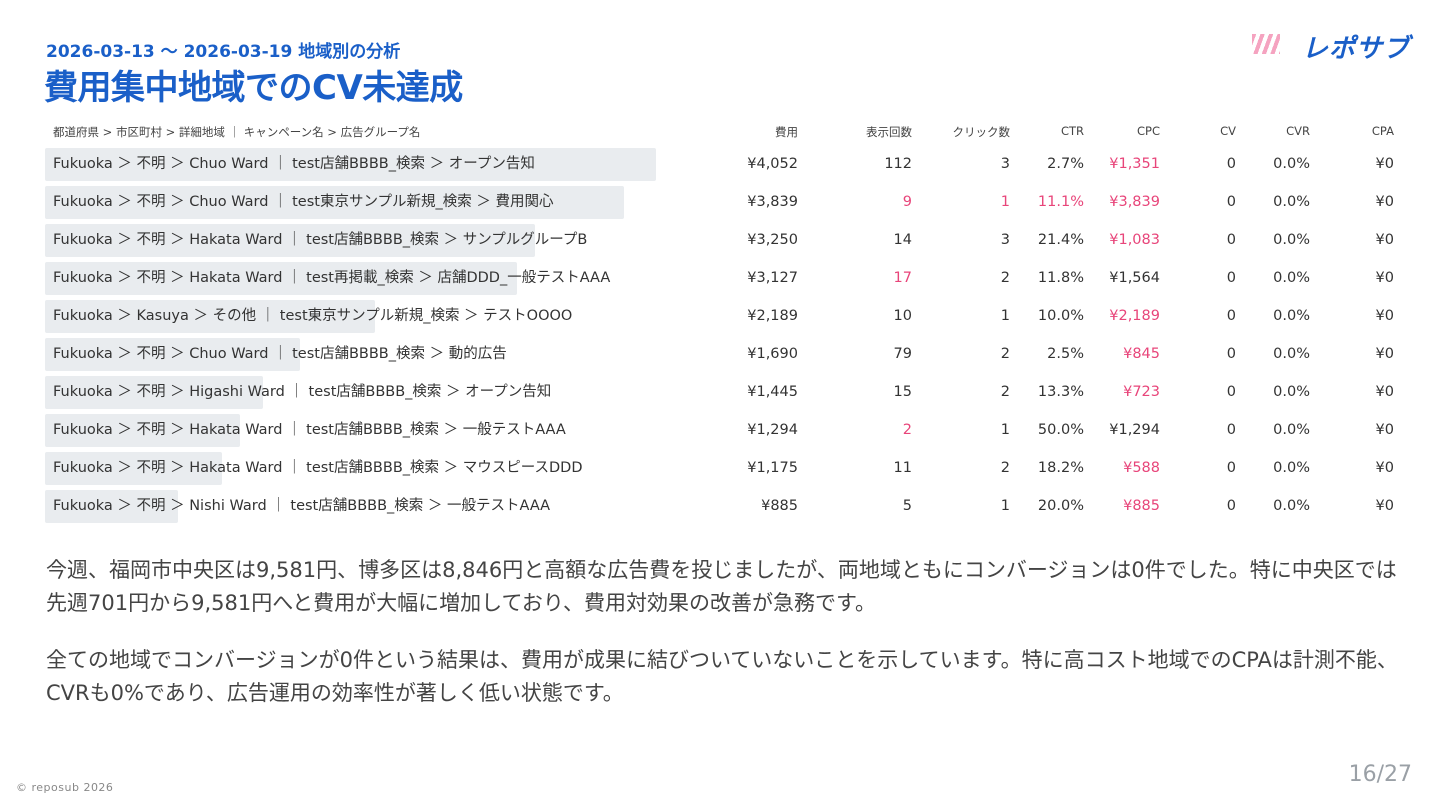 The width and height of the screenshot is (1440, 810). What do you see at coordinates (1060, 202) in the screenshot?
I see `cell: 11.1%` at bounding box center [1060, 202].